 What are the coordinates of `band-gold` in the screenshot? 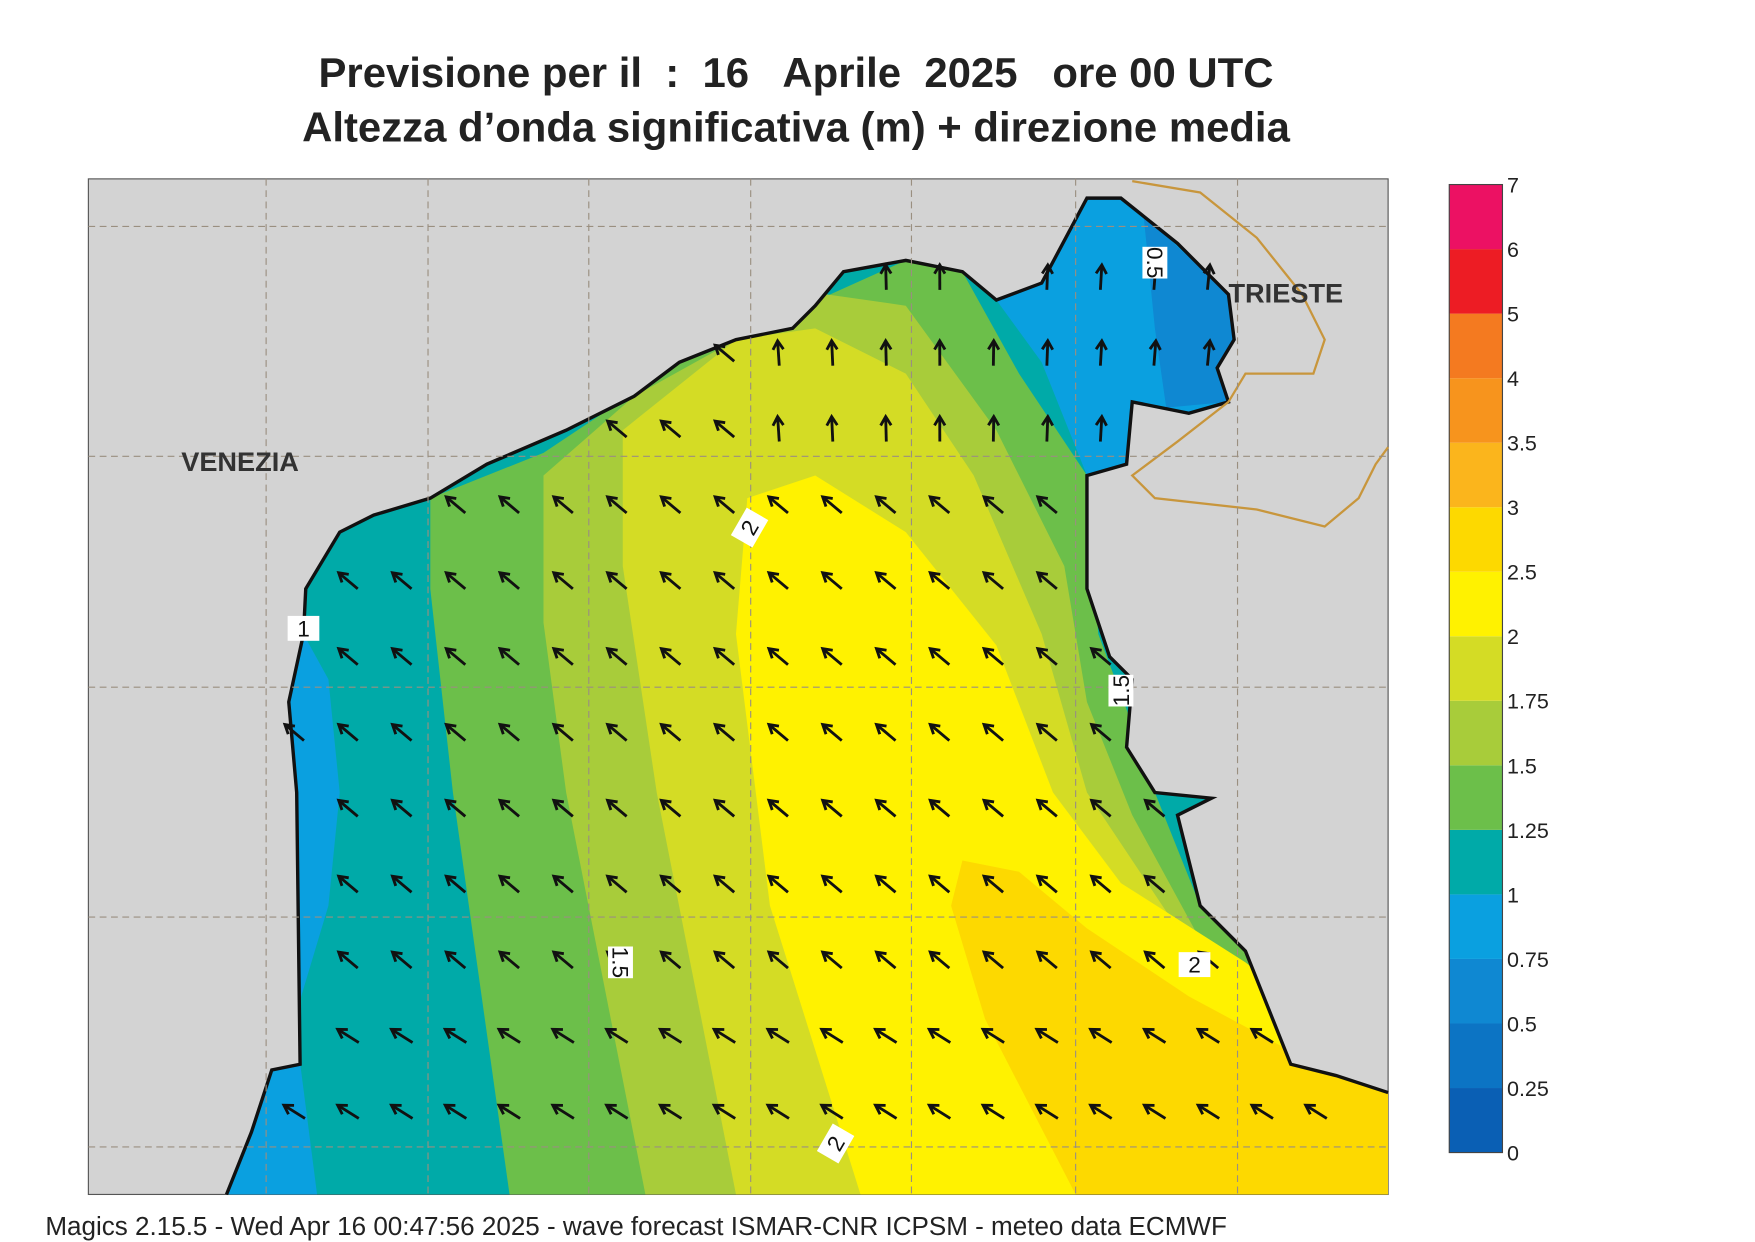 It's located at (1170, 1027).